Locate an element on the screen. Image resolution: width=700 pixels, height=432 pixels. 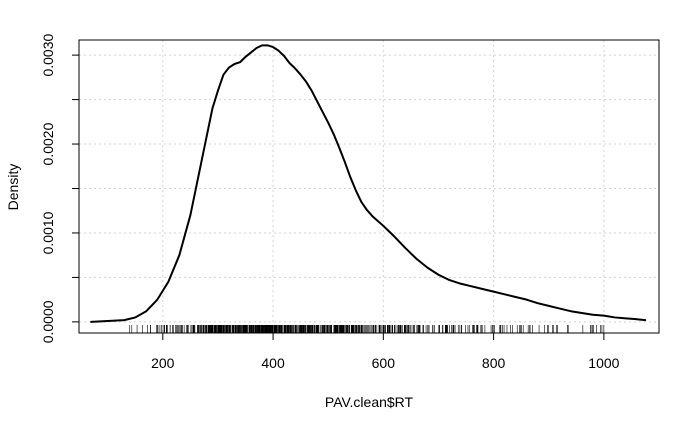
y-tick-label: 0.0020 is located at coordinates (48, 143).